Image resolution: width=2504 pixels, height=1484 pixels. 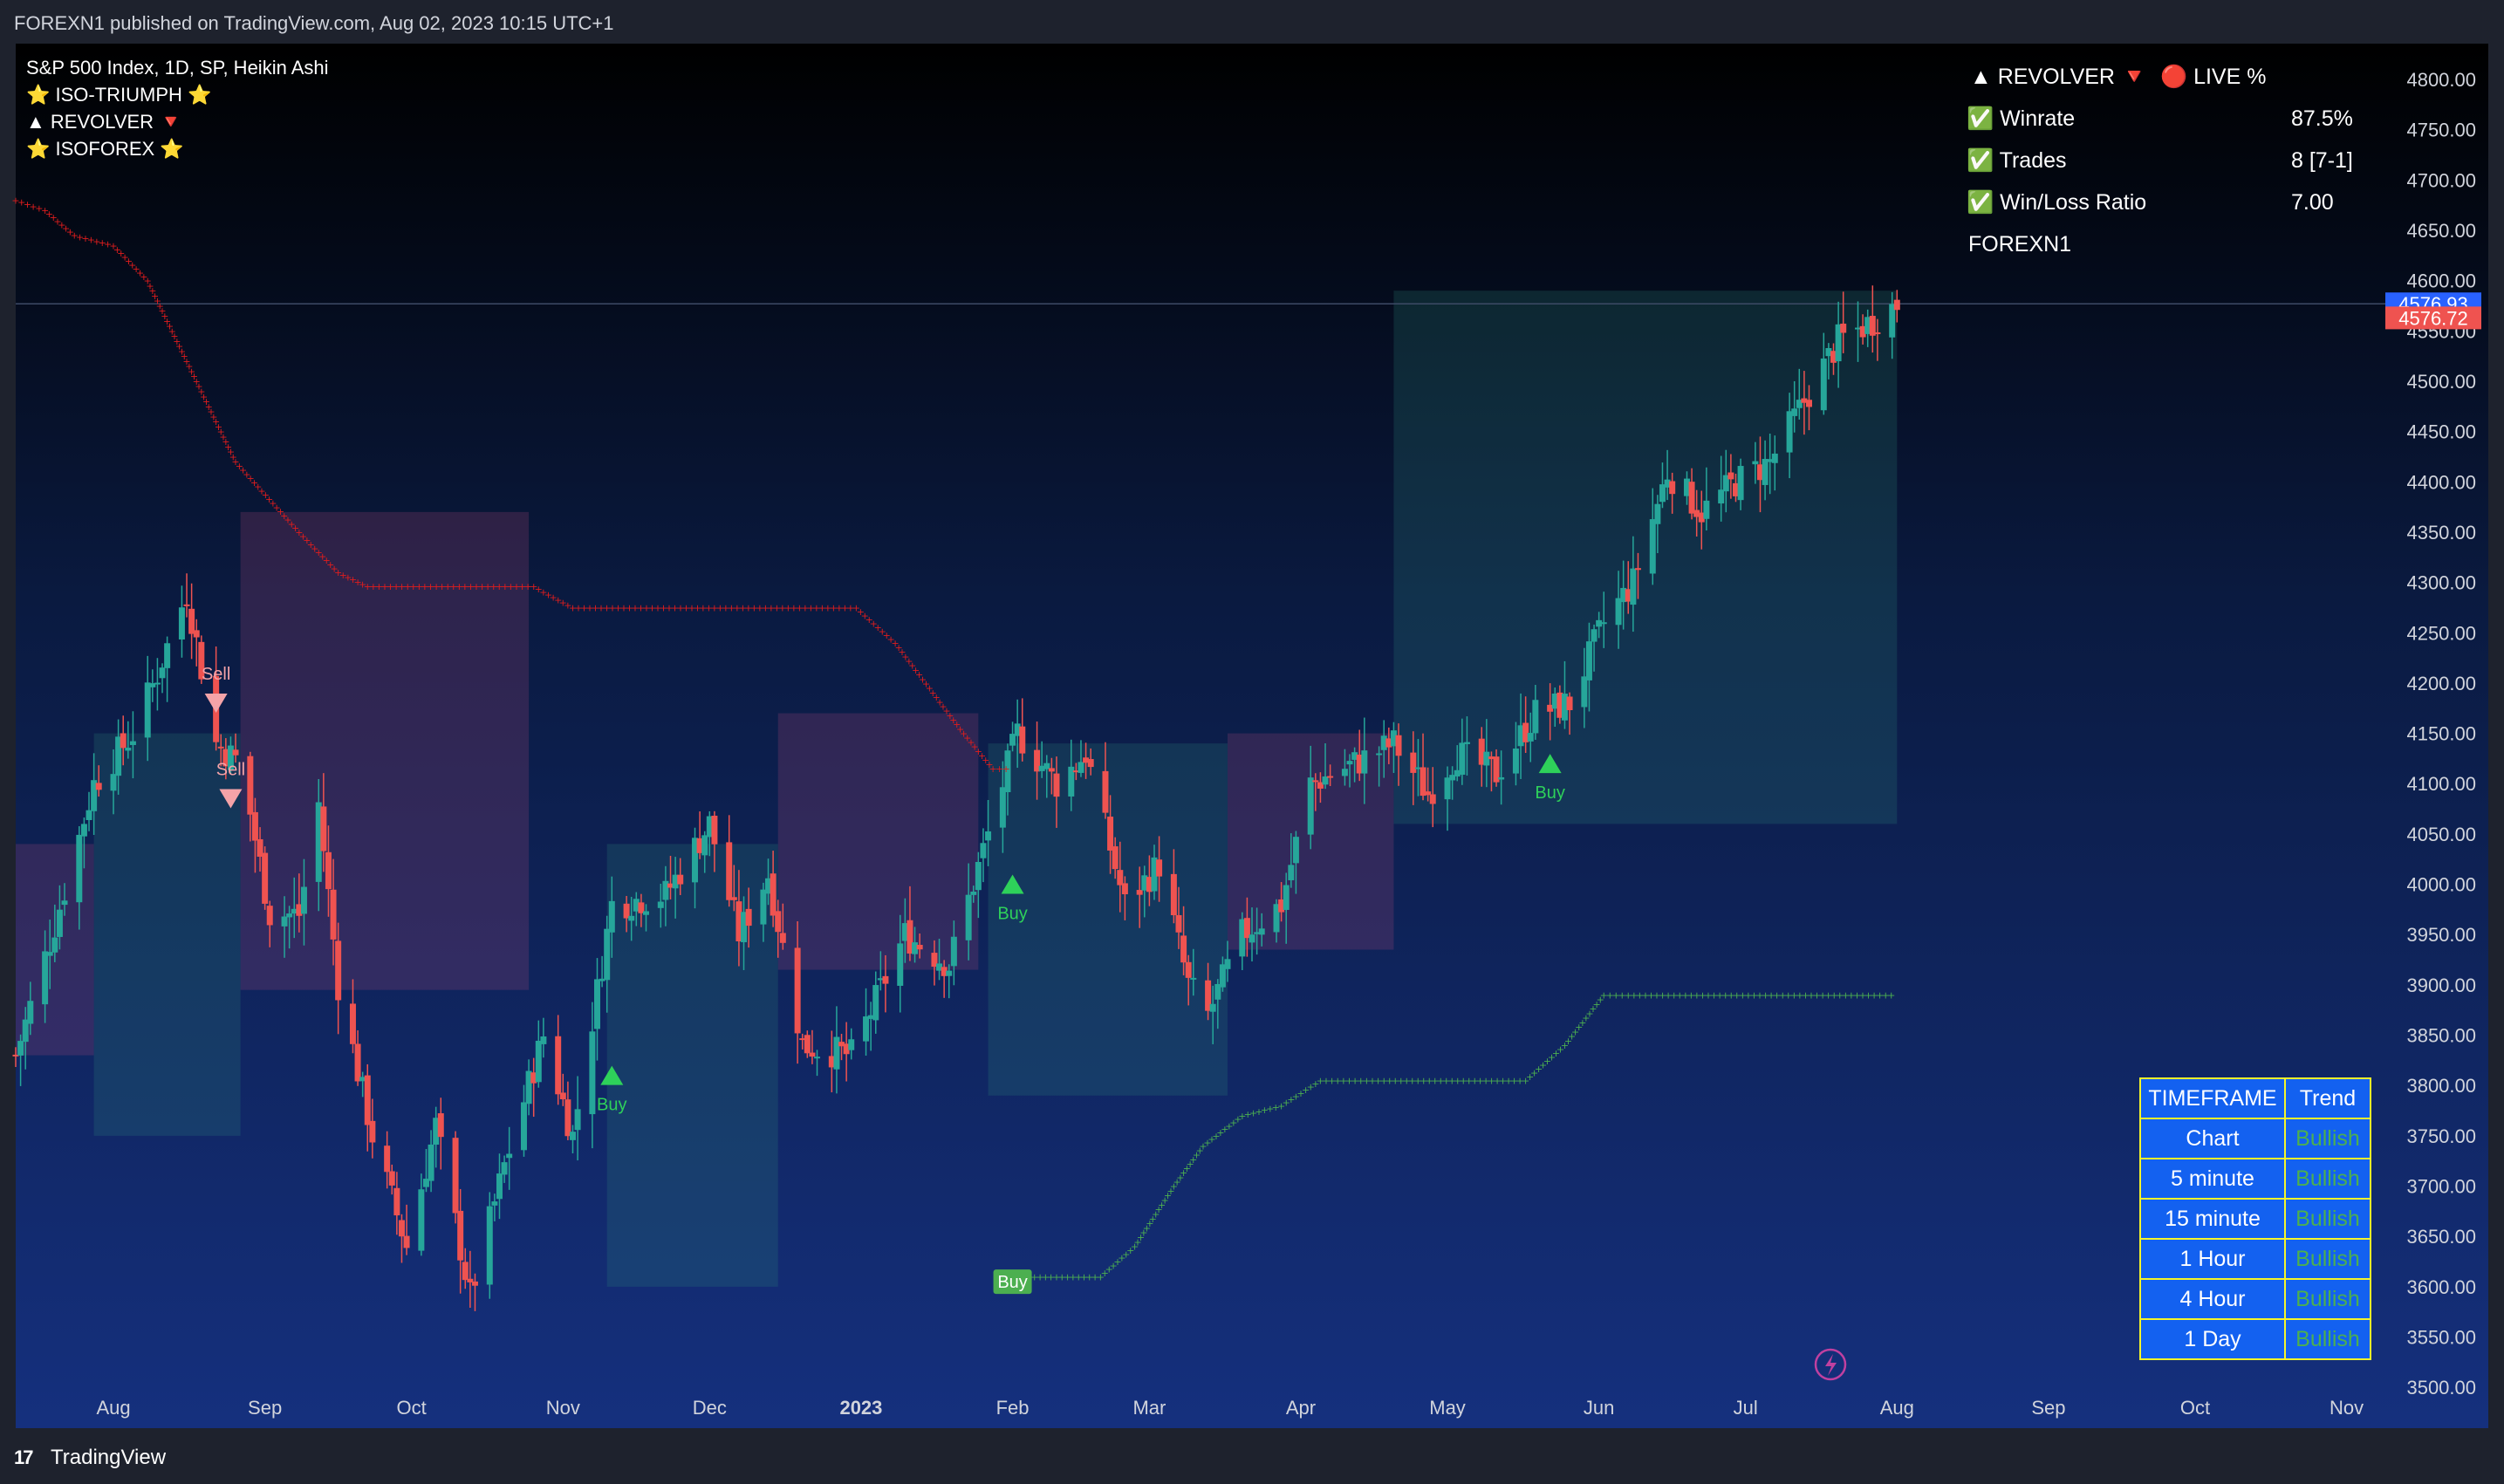 What do you see at coordinates (104, 122) in the screenshot?
I see `indicator-revolver: ▲ REVOLVER 🔻` at bounding box center [104, 122].